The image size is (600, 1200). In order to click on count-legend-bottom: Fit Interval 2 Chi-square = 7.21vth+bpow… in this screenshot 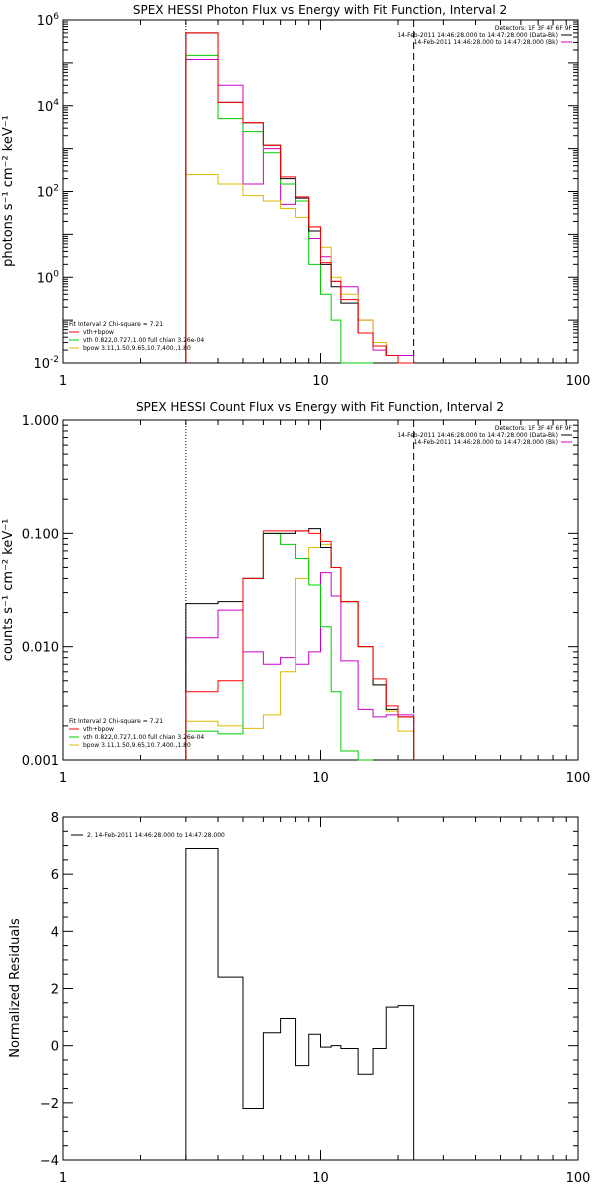, I will do `click(136, 733)`.